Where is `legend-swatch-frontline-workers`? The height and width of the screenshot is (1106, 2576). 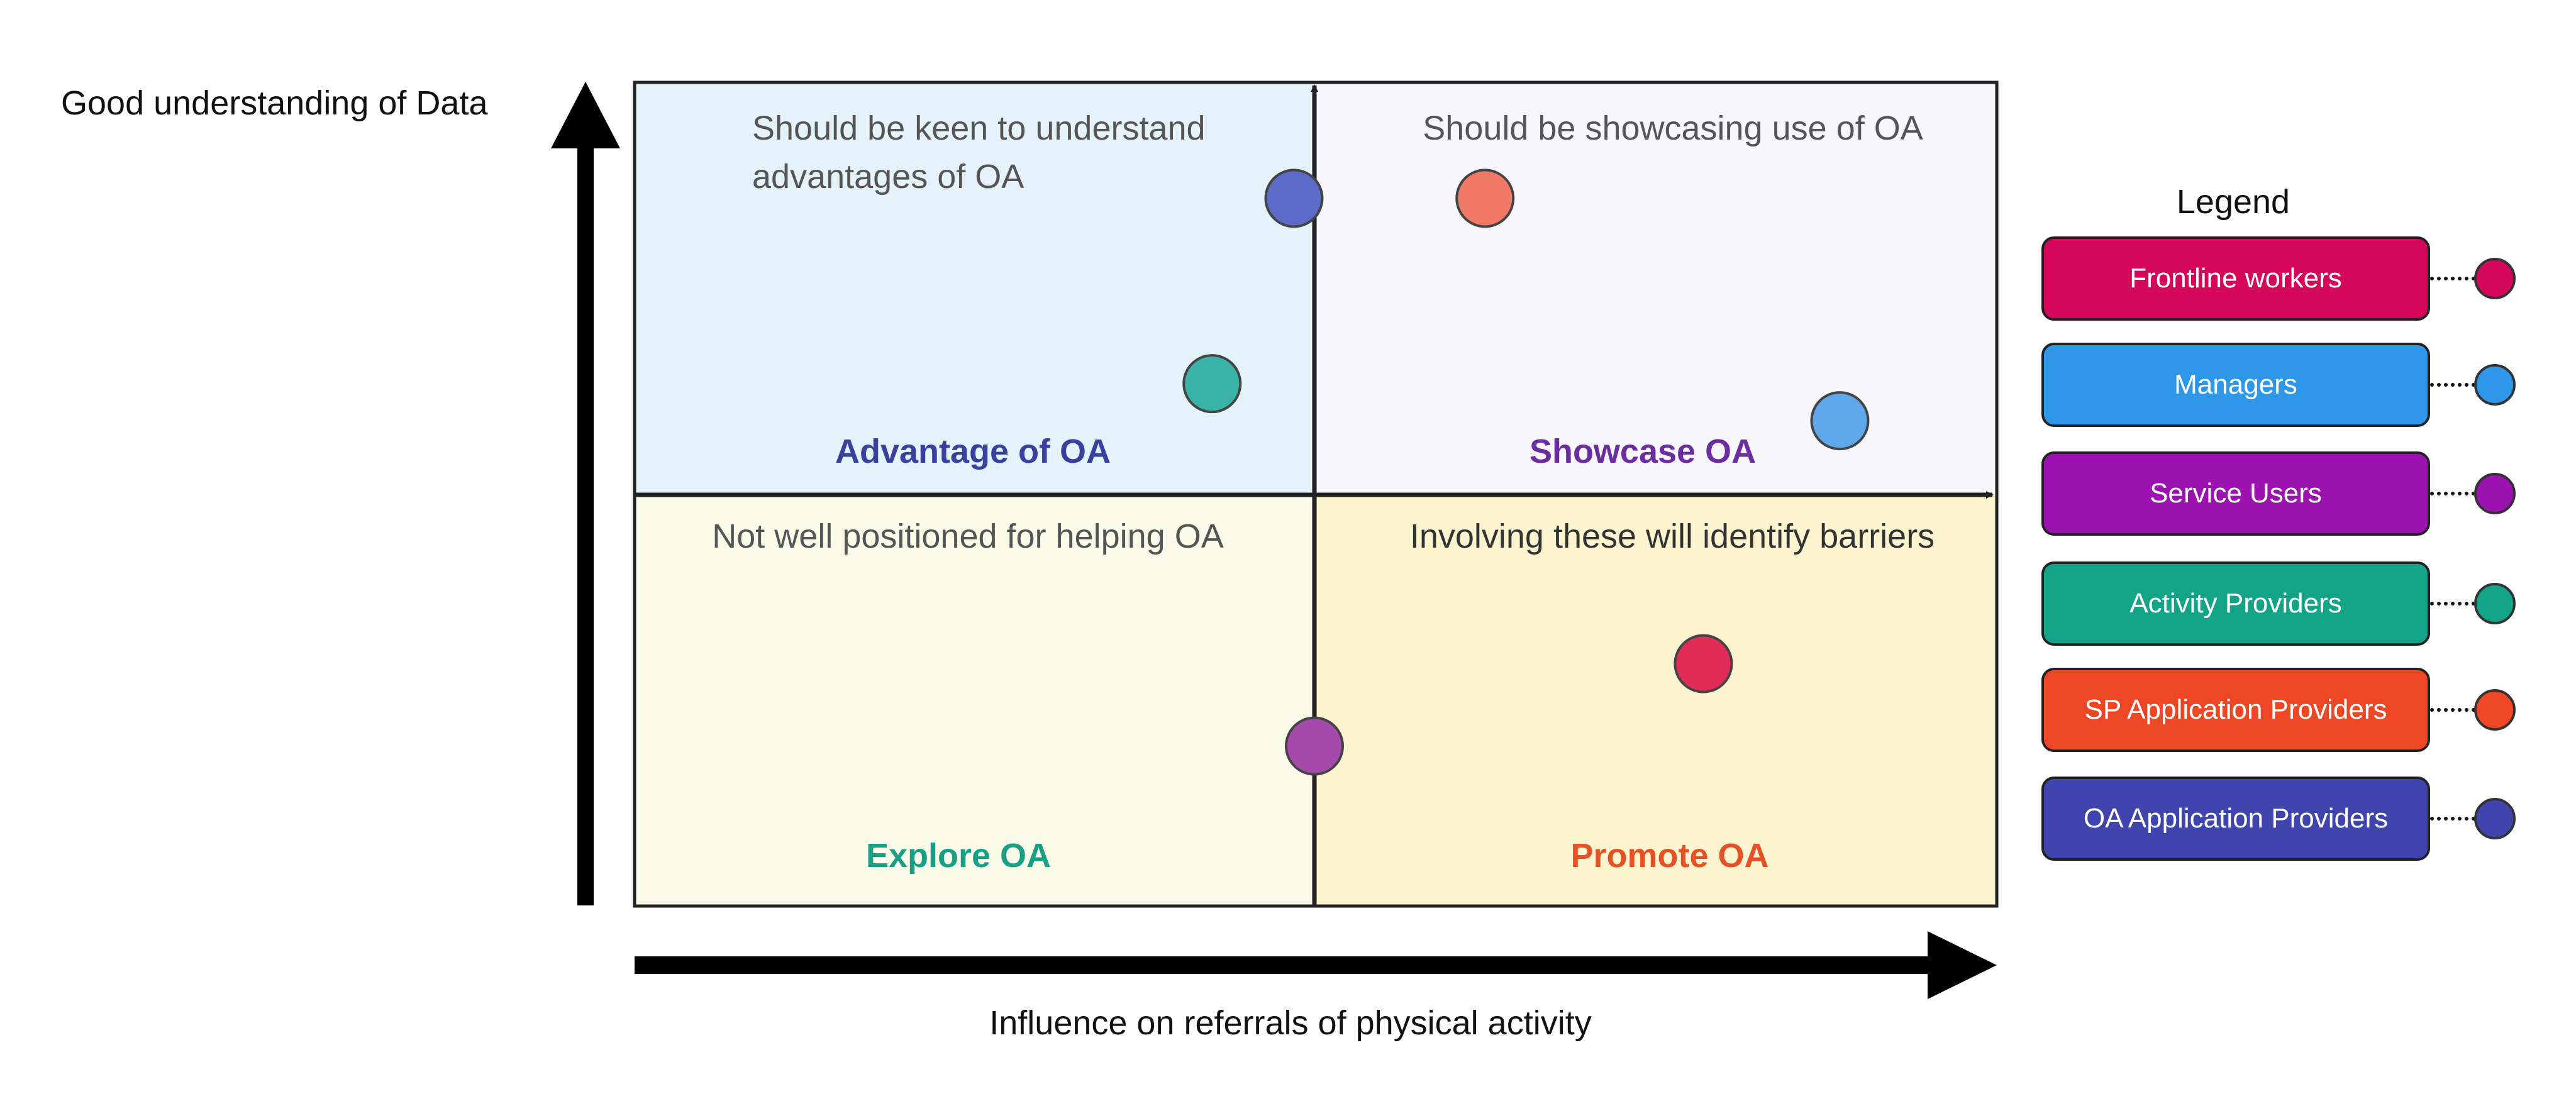 legend-swatch-frontline-workers is located at coordinates (2495, 278).